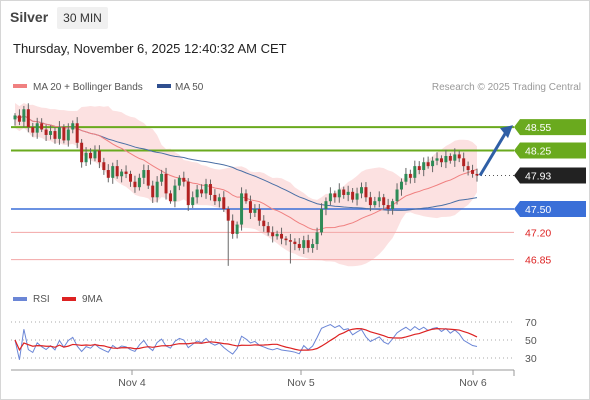 This screenshot has width=590, height=400. I want to click on level-tag-pivot, so click(550, 208).